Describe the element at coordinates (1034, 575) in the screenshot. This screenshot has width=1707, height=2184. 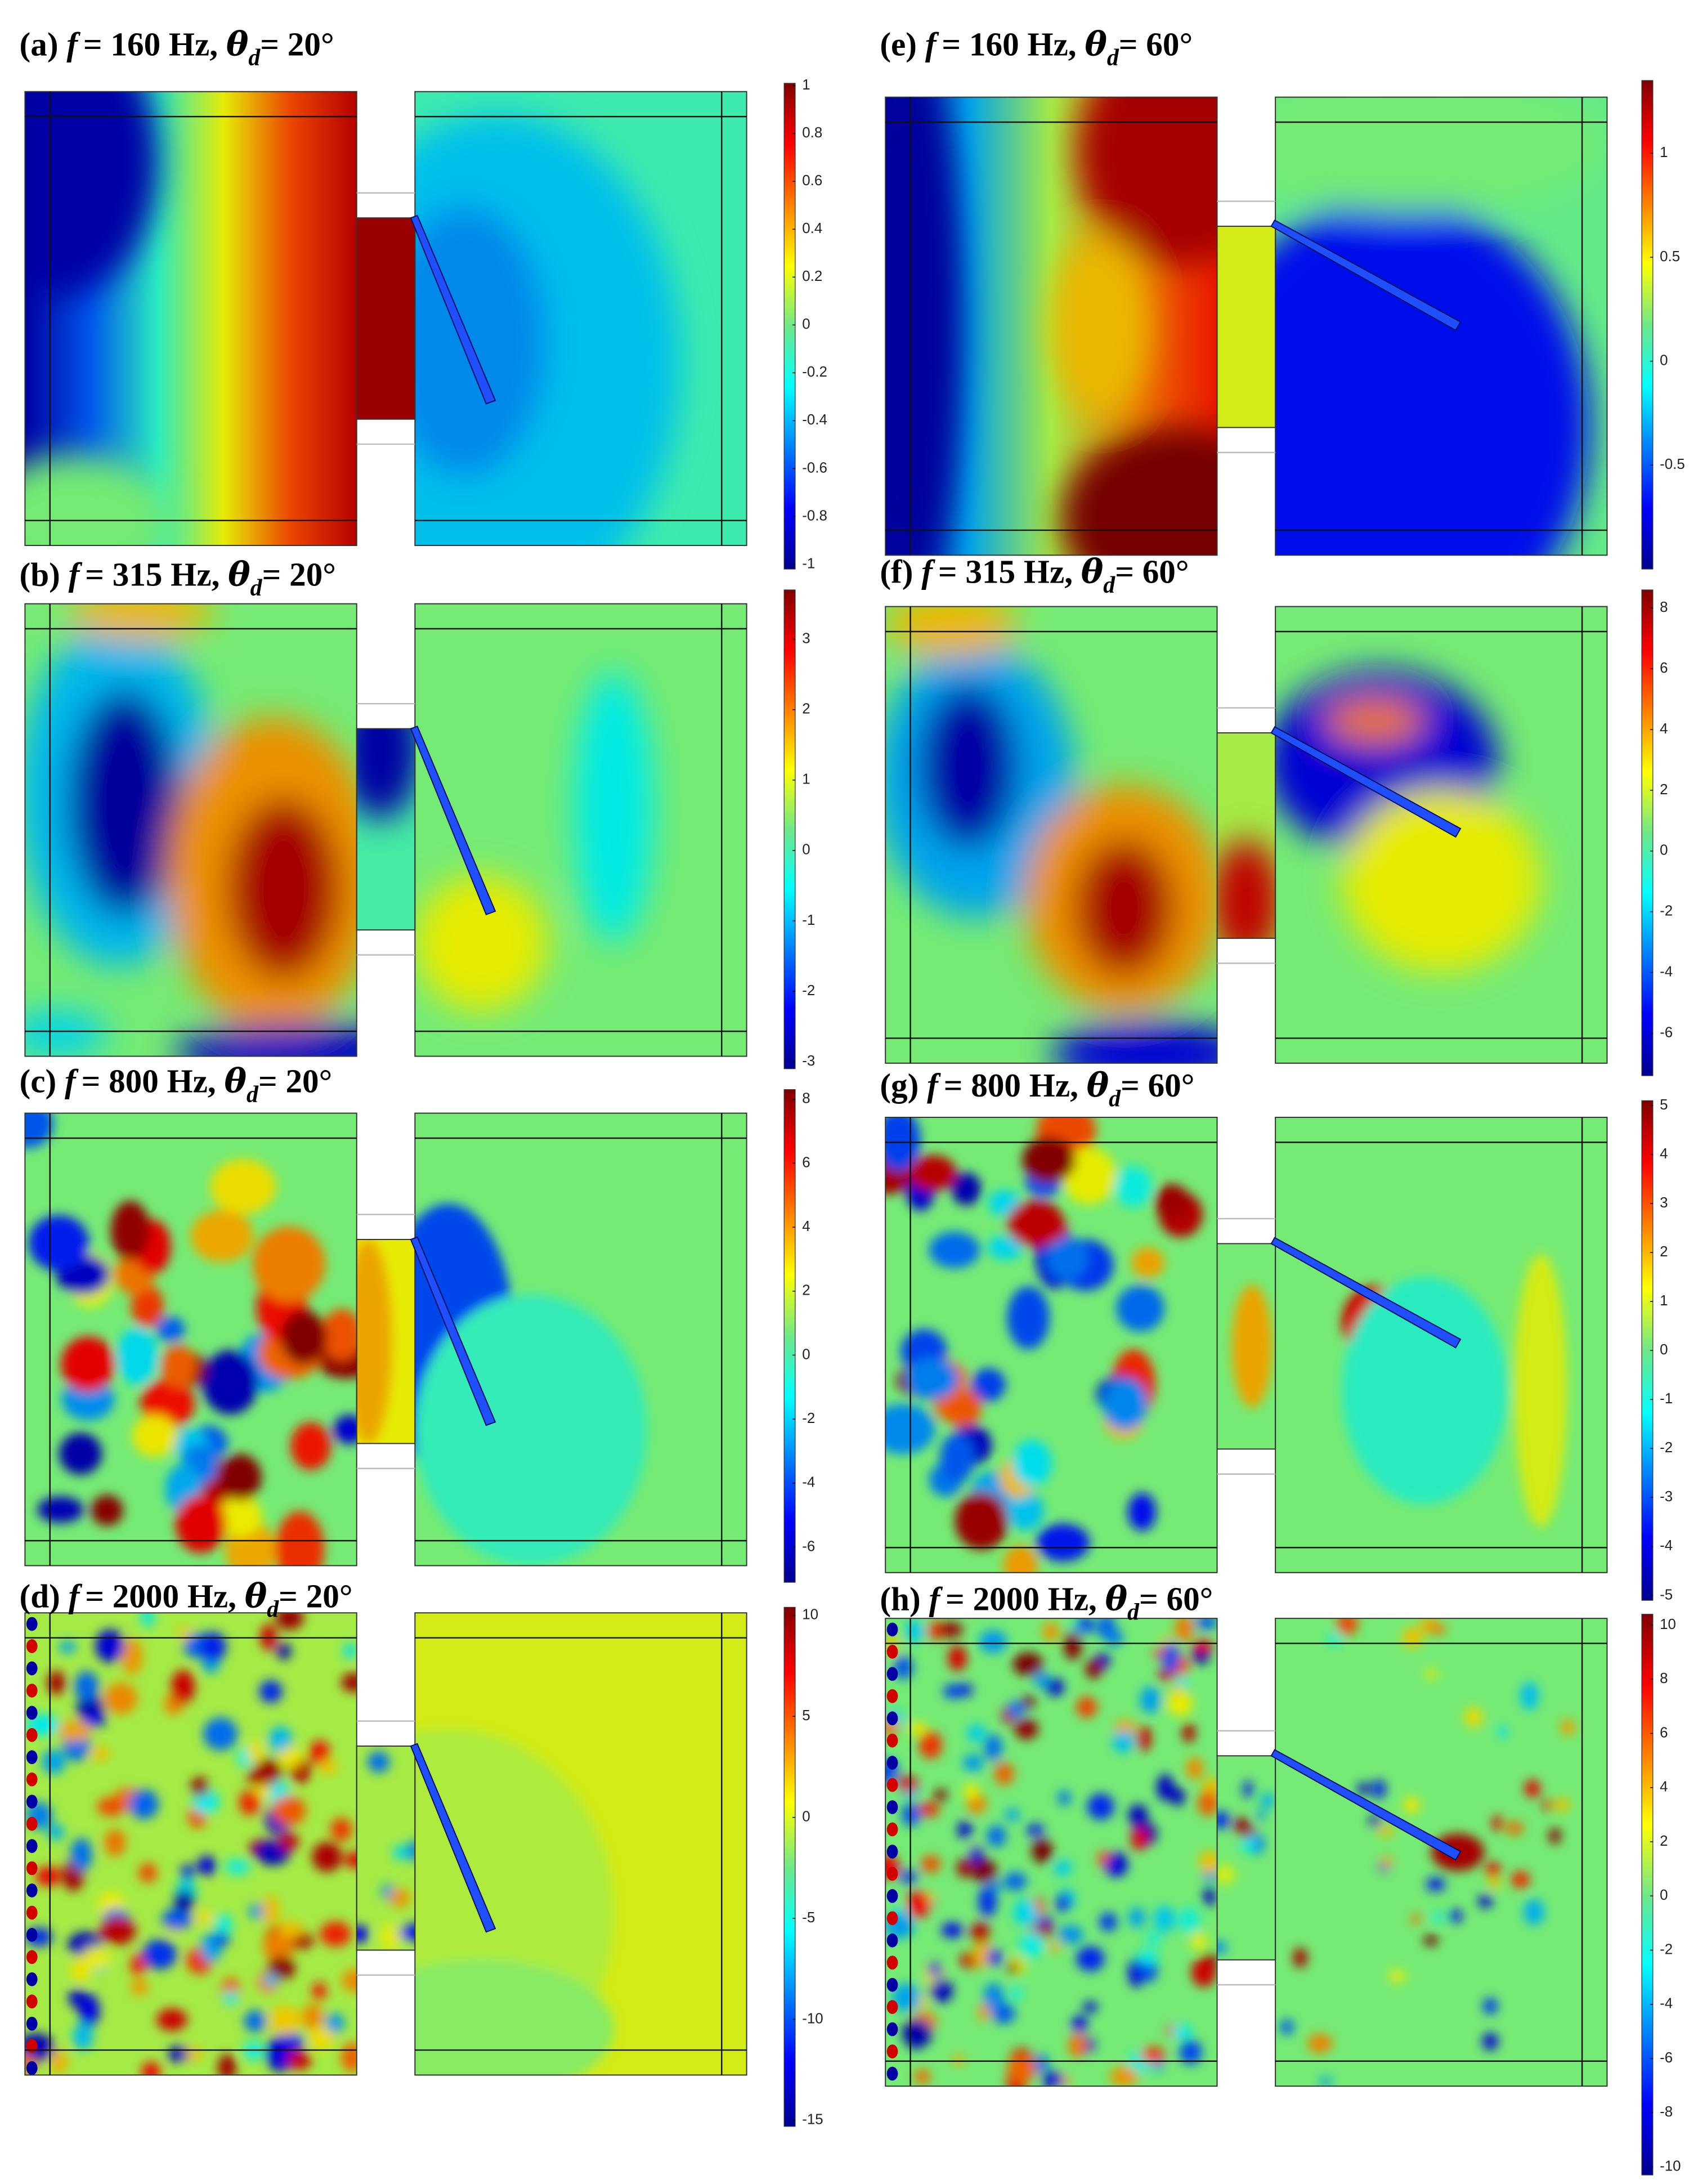
I see `panel-title: (f) f = 315 Hz, θd= 60°` at that location.